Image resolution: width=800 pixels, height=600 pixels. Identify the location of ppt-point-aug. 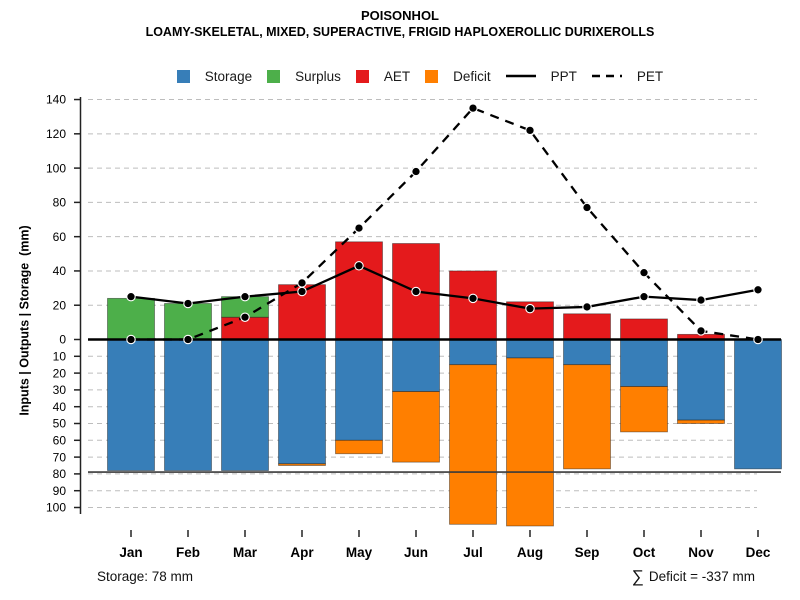
(530, 308).